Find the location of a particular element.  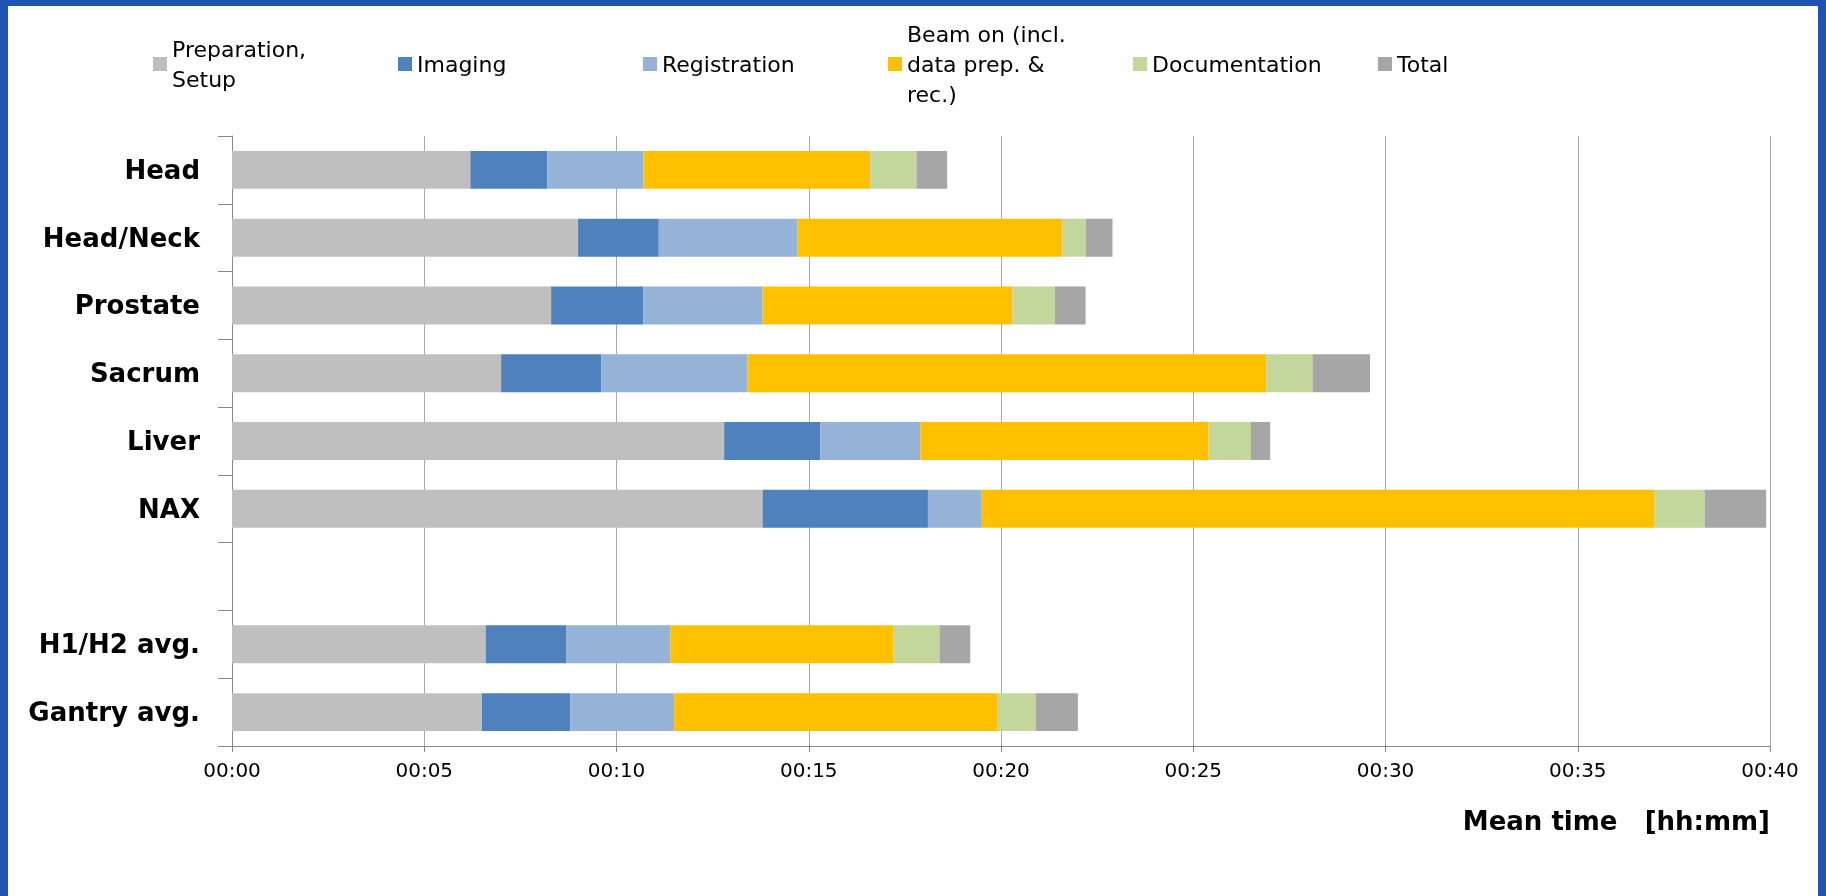

x-tick-label: 00:20 is located at coordinates (1001, 770).